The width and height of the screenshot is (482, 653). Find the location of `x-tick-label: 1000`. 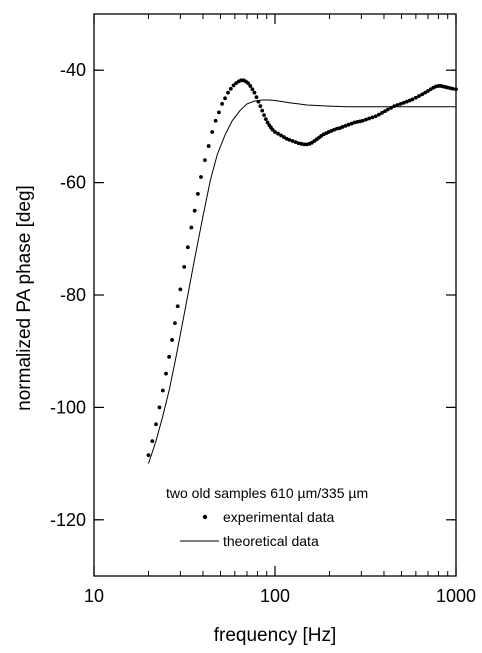

x-tick-label: 1000 is located at coordinates (456, 596).